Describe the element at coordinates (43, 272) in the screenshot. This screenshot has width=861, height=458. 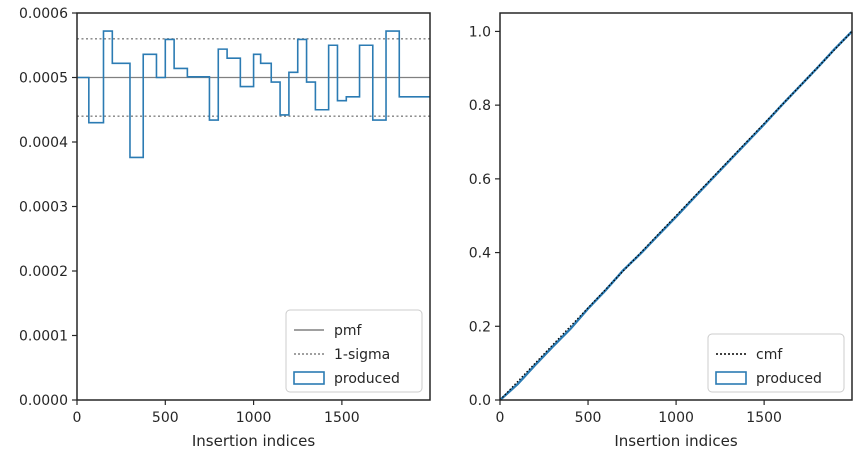
I see `y-tick-label: 0.0002` at that location.